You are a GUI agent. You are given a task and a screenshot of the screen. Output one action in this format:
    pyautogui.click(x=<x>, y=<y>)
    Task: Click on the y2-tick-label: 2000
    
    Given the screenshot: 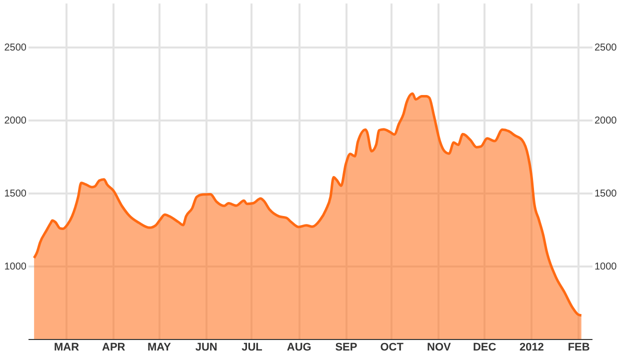 What is the action you would take?
    pyautogui.click(x=606, y=120)
    